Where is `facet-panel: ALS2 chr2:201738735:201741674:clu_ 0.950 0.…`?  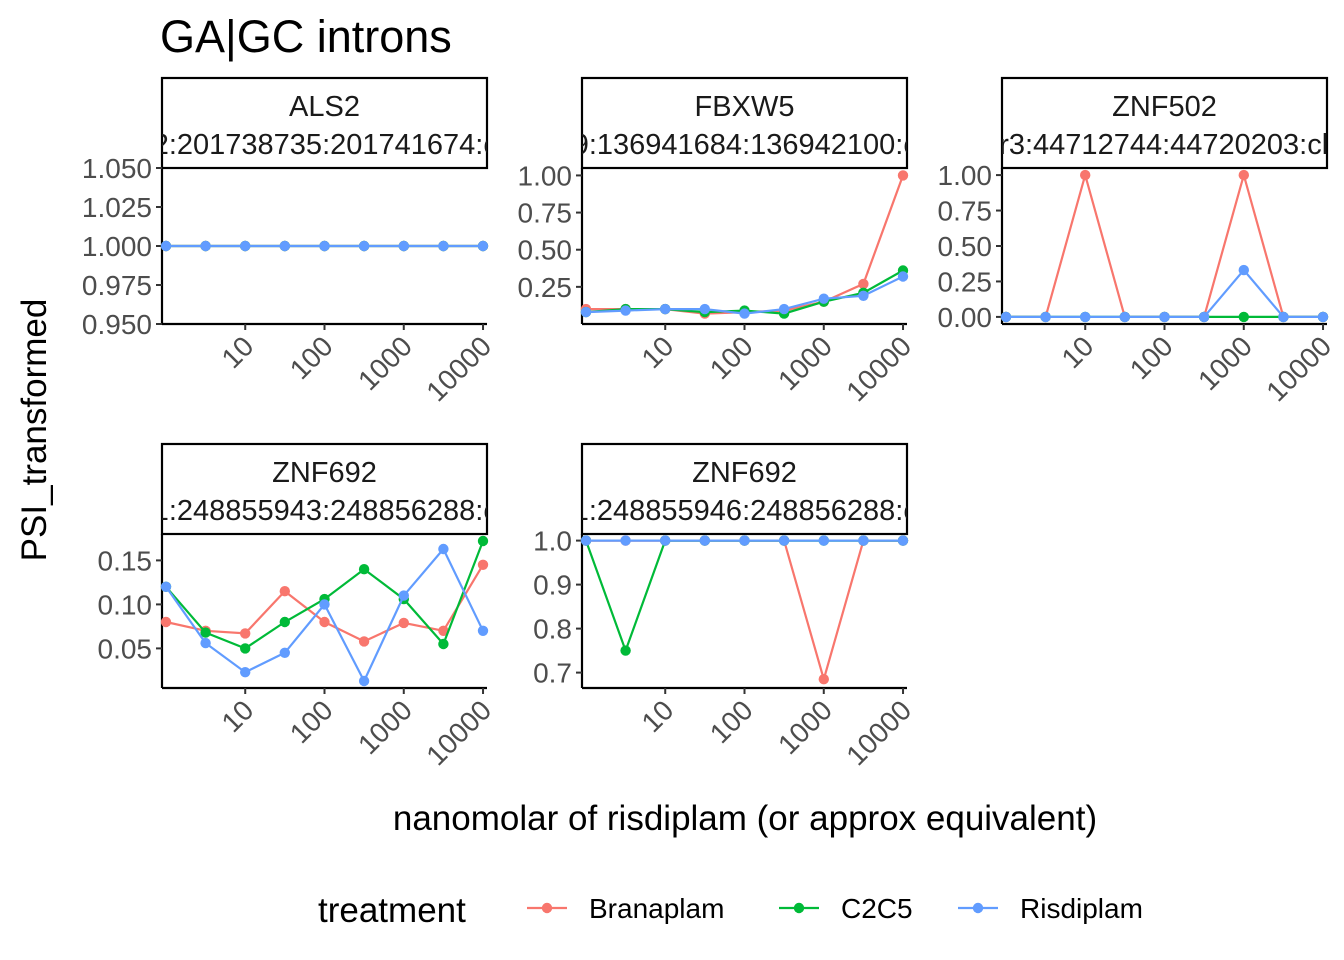 facet-panel: ALS2 chr2:201738735:201741674:clu_ 0.950 0.… is located at coordinates (309, 241).